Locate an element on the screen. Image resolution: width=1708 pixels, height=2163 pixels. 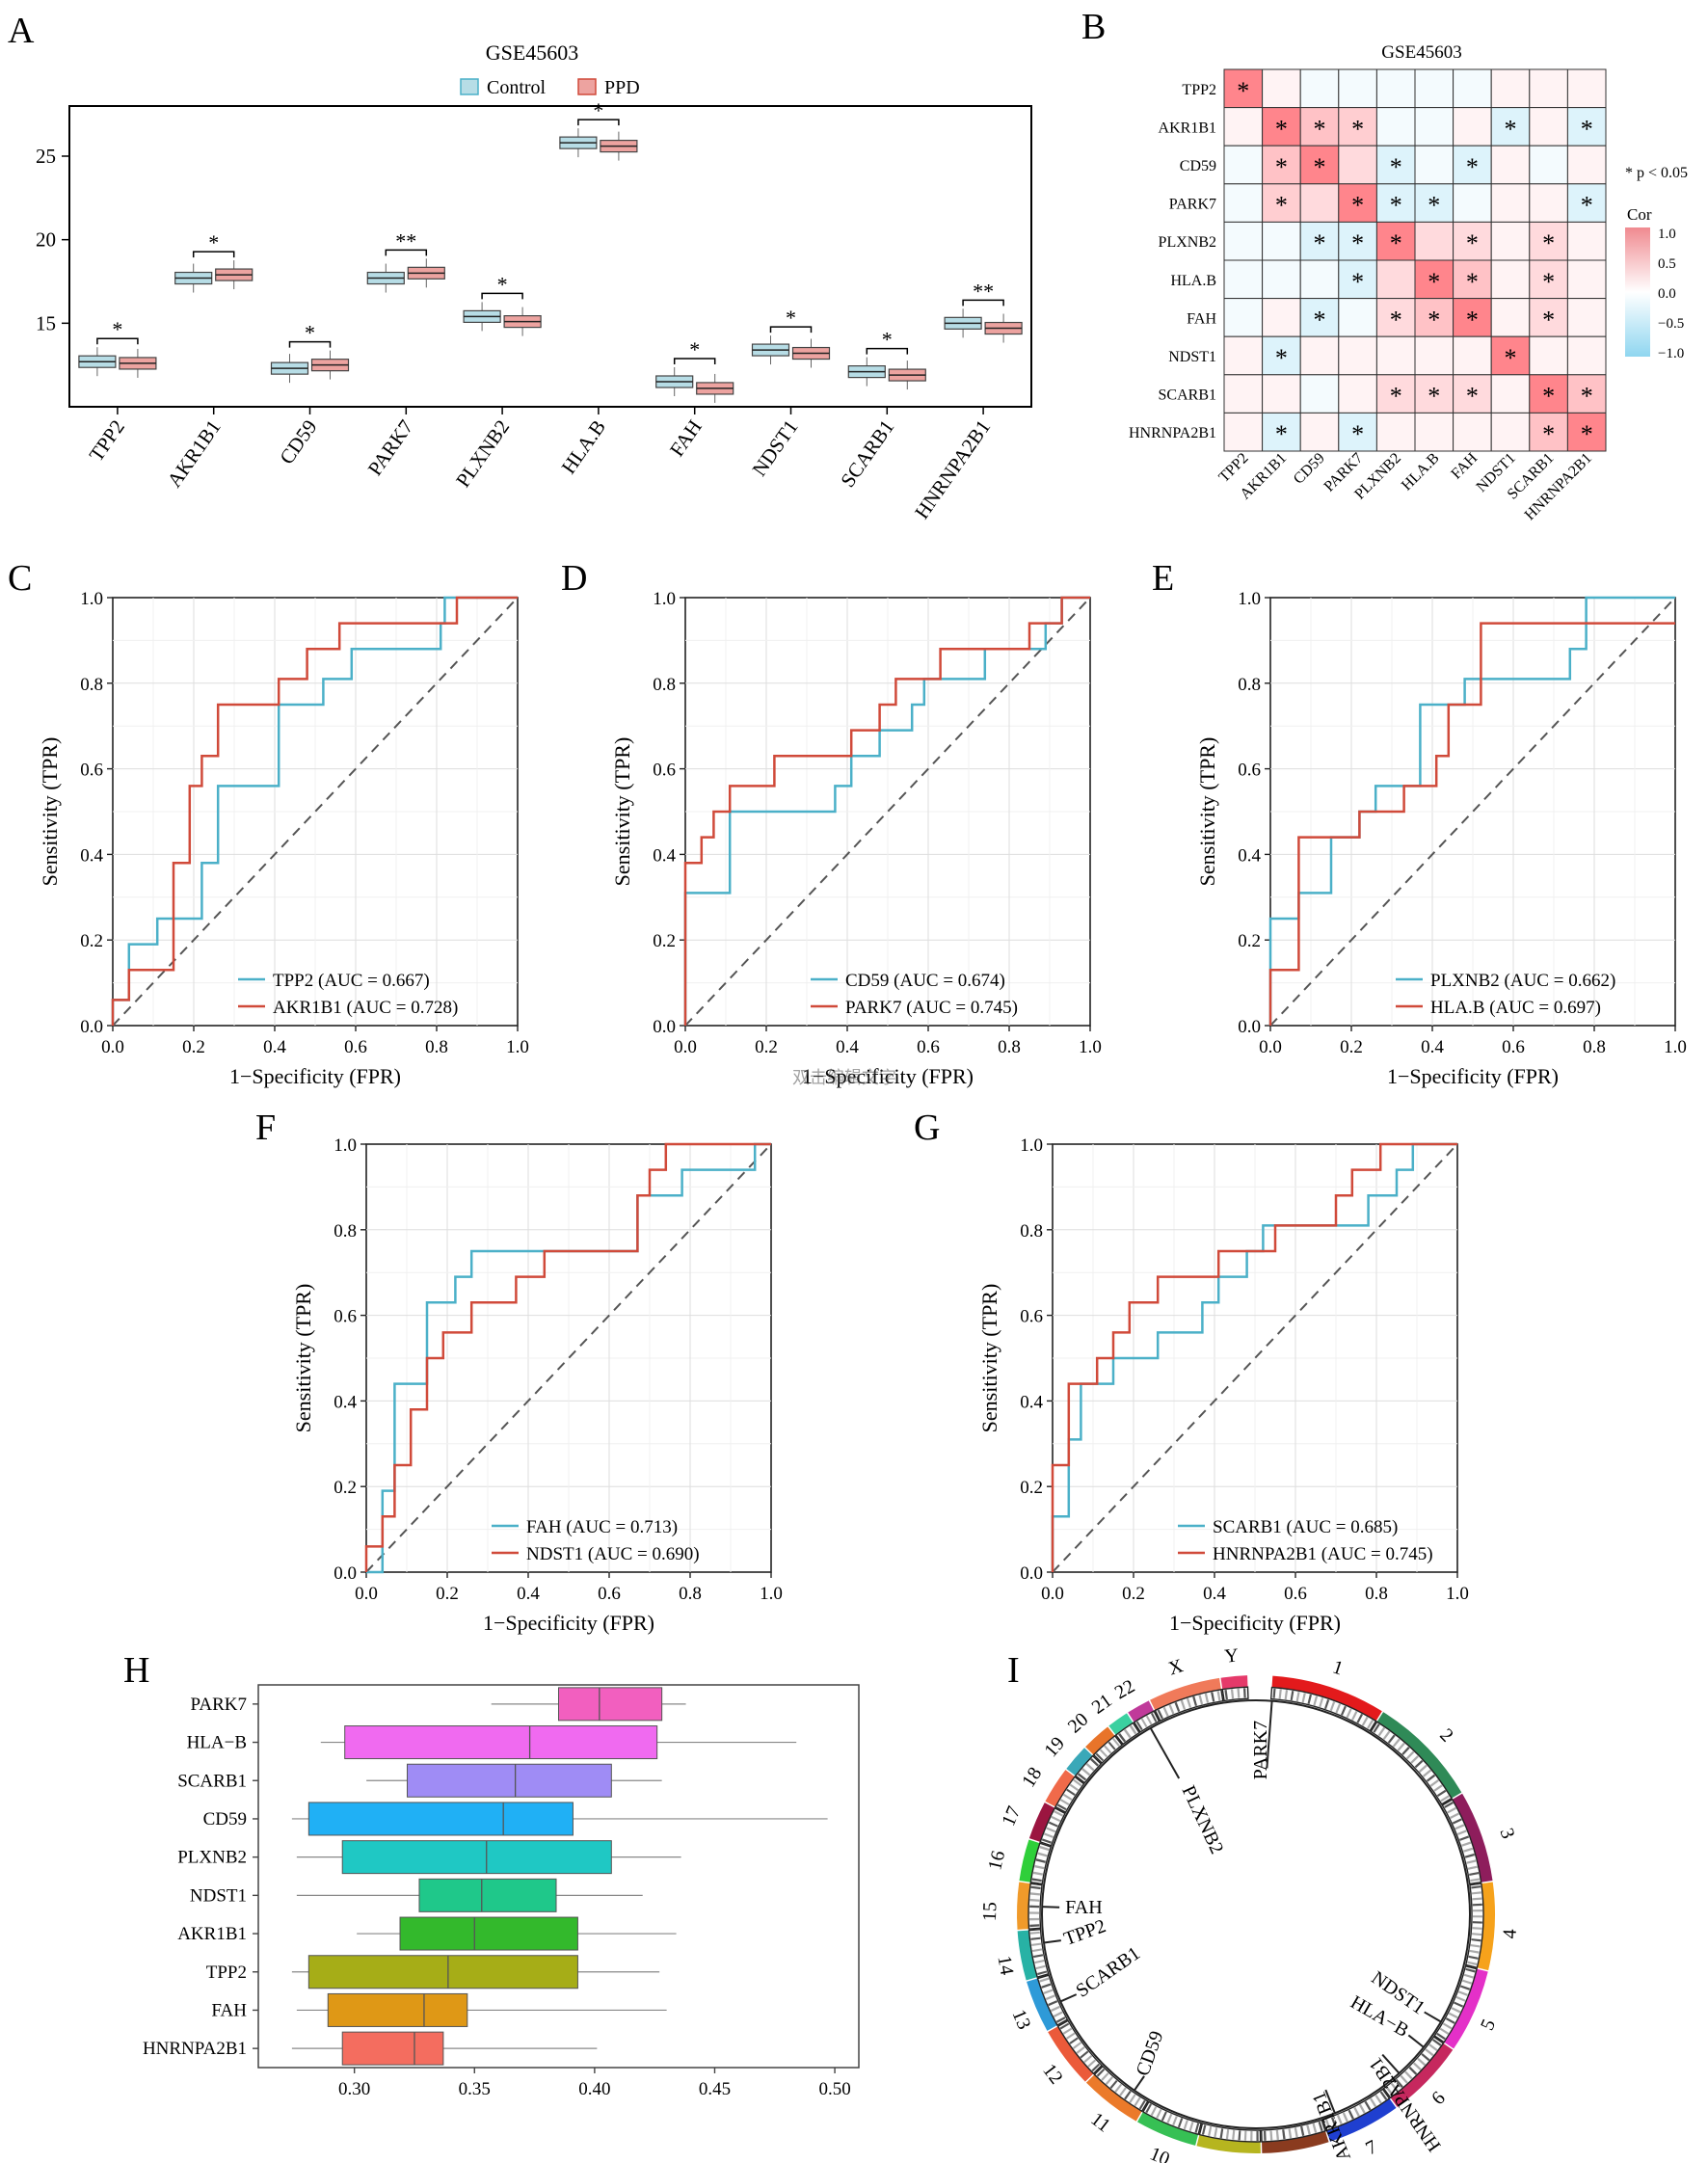
box-row-label: HLA−B is located at coordinates (217, 1743).